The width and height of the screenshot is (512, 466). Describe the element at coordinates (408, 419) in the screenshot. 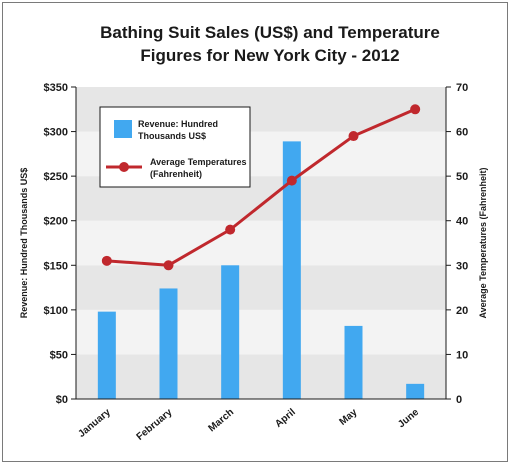

I see `category-label: June` at that location.